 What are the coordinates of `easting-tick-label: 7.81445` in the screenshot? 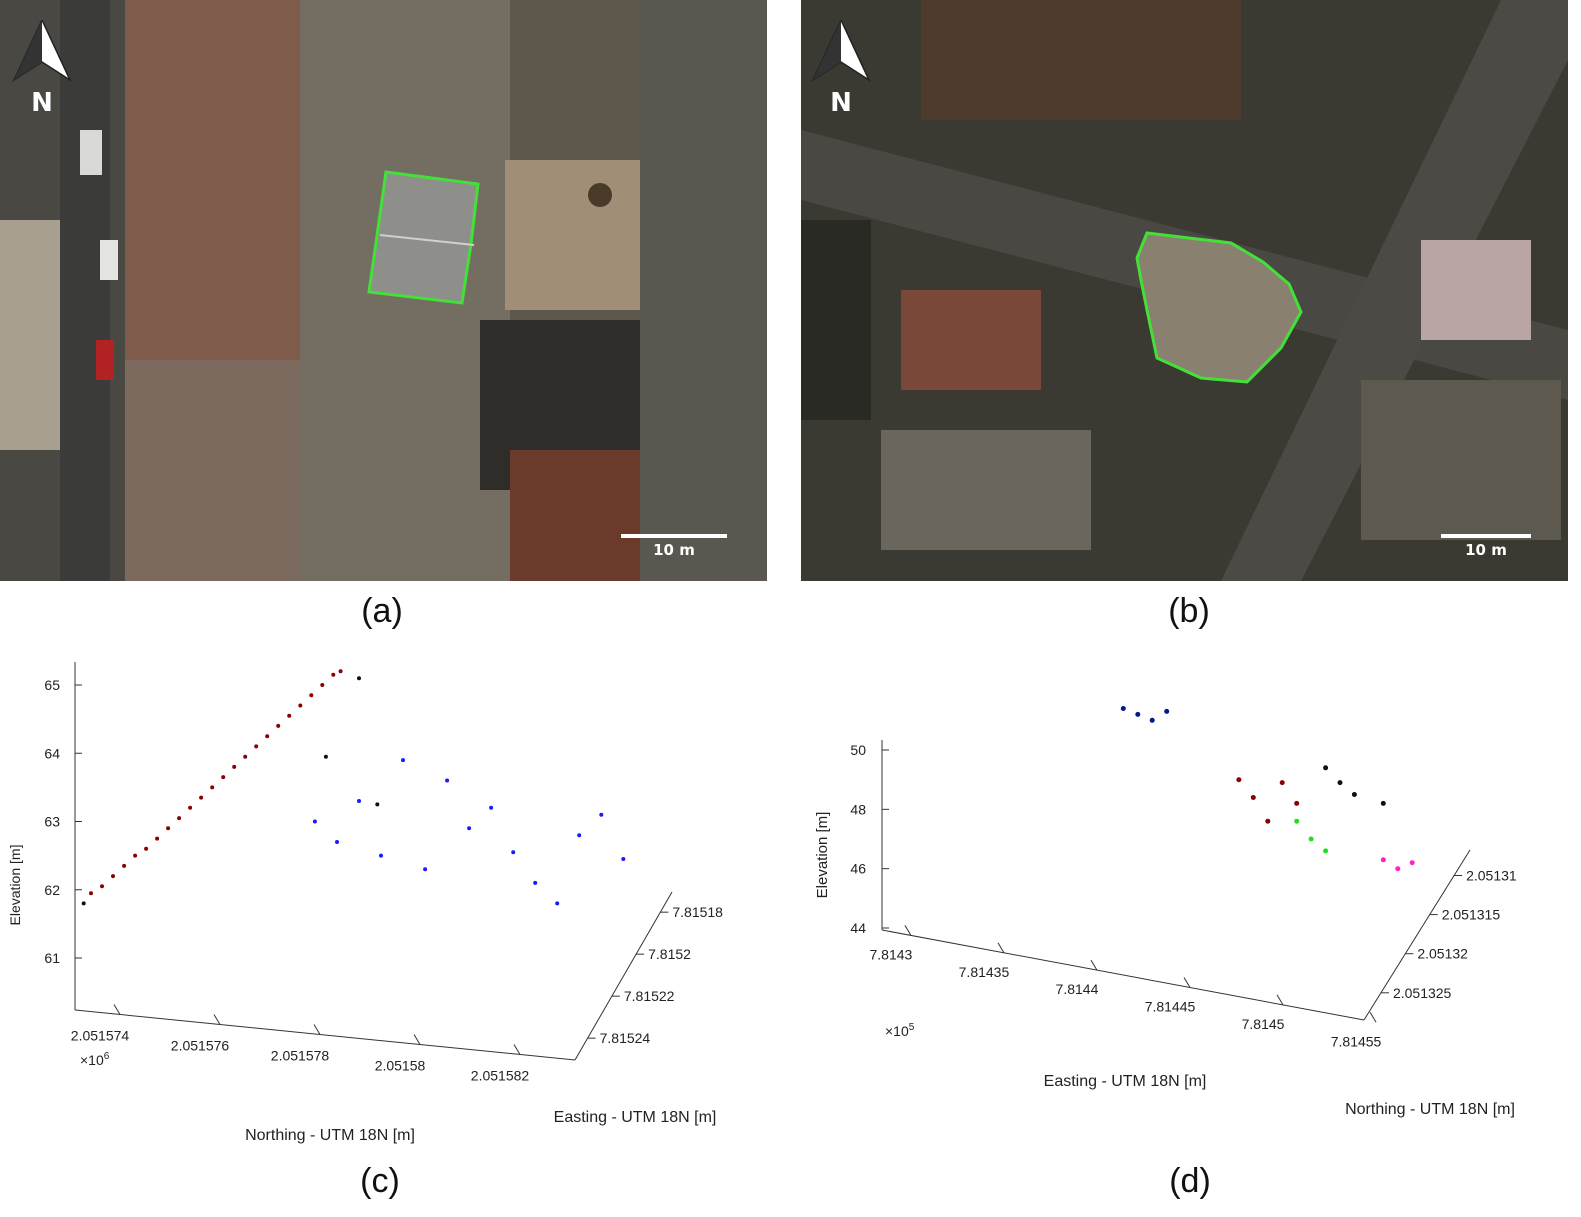 It's located at (1170, 1007).